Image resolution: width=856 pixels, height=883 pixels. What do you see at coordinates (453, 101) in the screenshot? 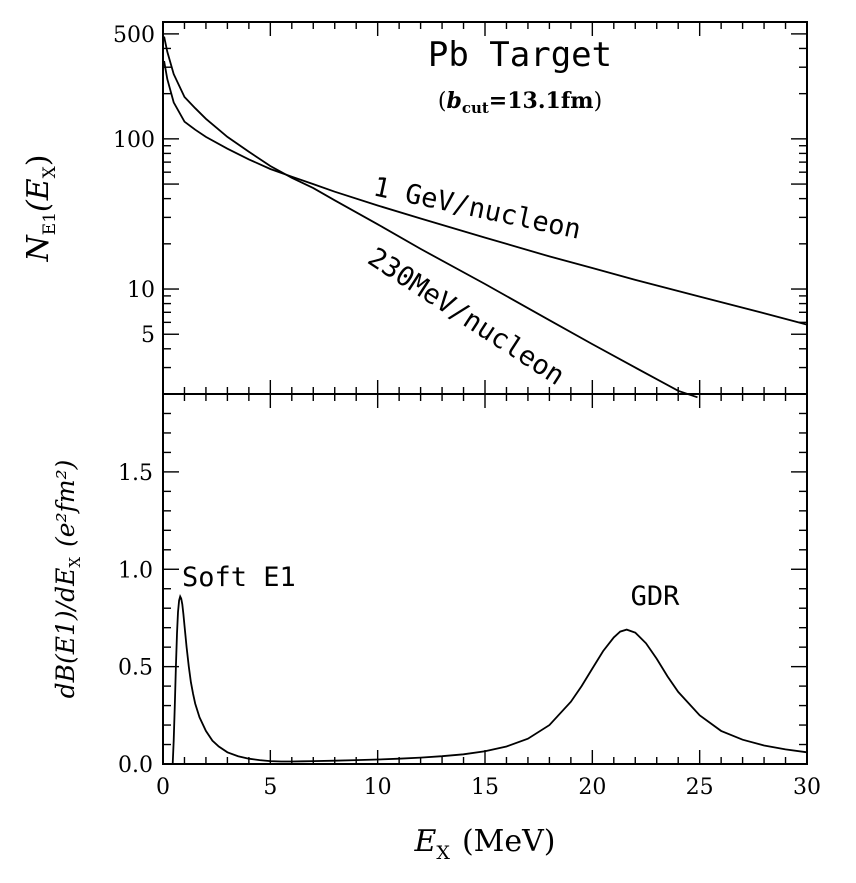
I see `subtitle-symbol: b` at bounding box center [453, 101].